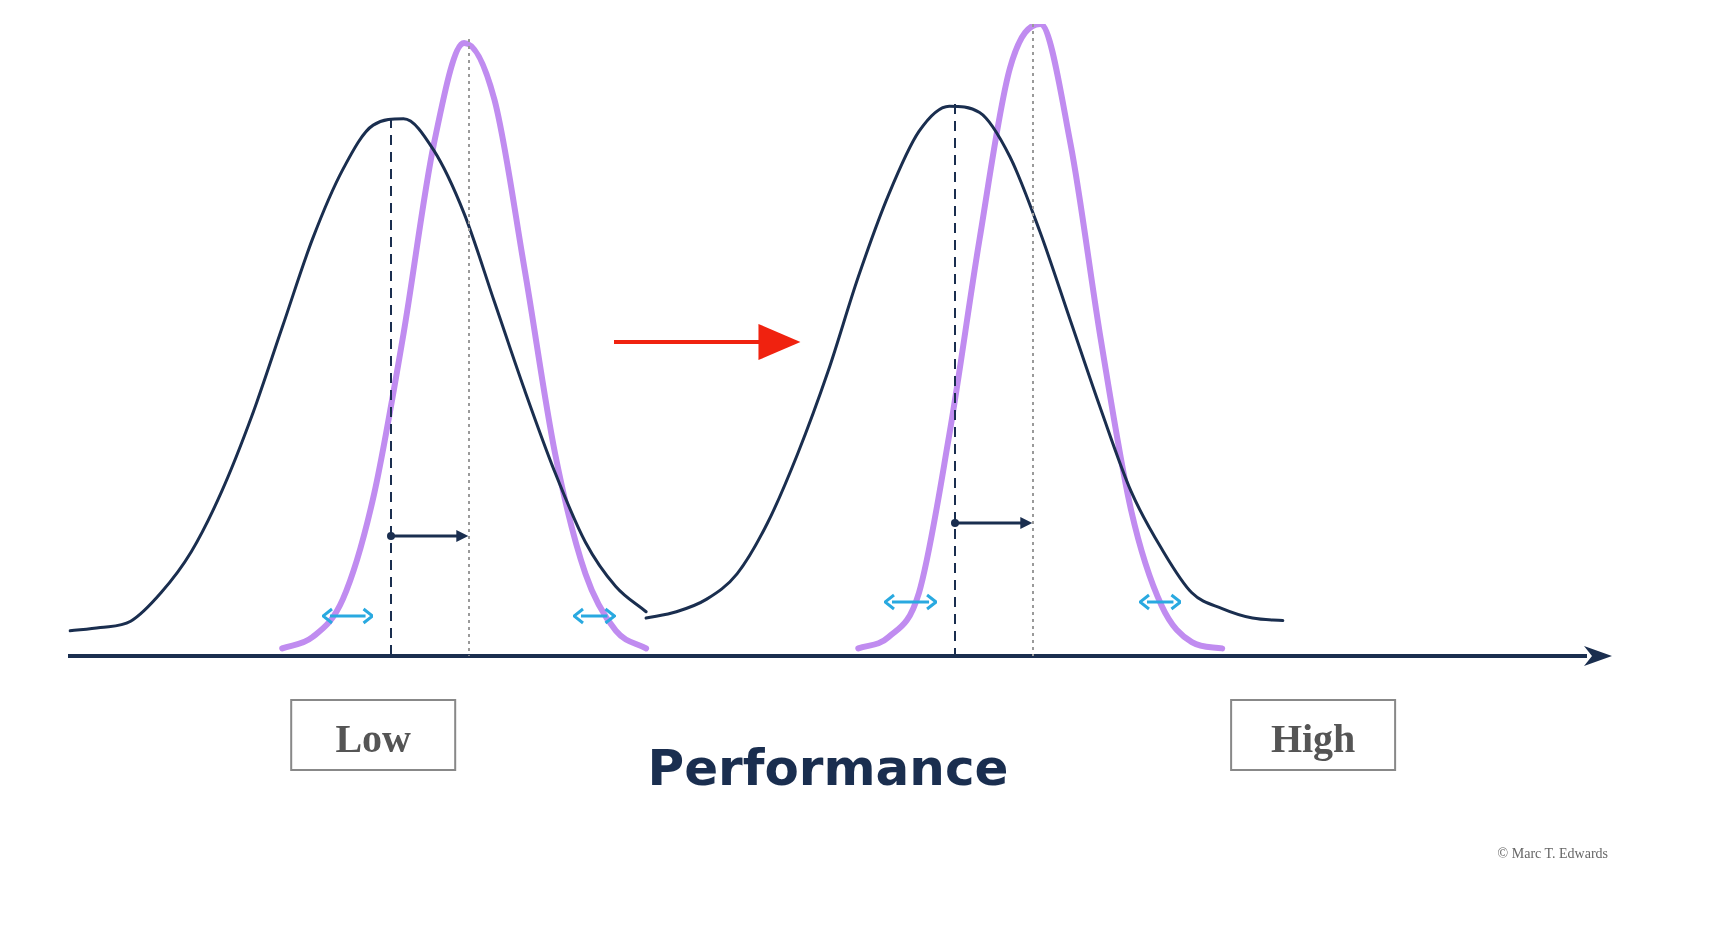 This screenshot has height=930, width=1719. What do you see at coordinates (1552, 854) in the screenshot?
I see `text: © Marc T. Edwards` at bounding box center [1552, 854].